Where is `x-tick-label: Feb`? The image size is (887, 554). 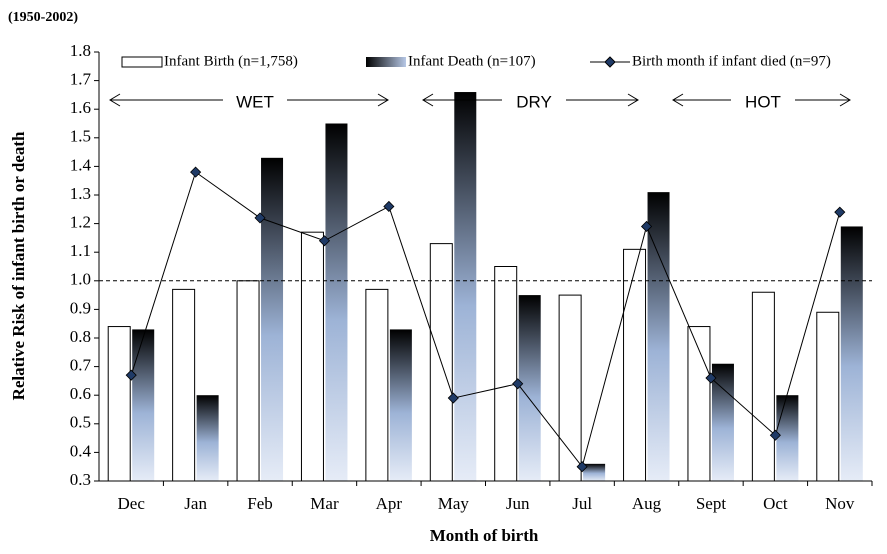
x-tick-label: Feb is located at coordinates (260, 503).